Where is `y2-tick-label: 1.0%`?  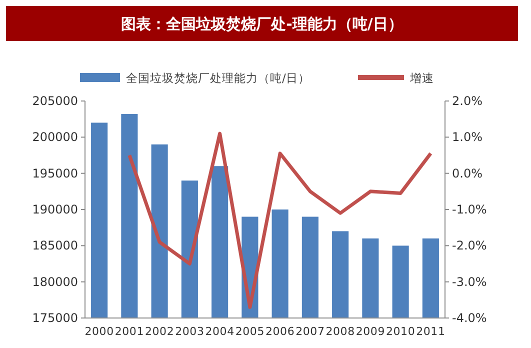
y2-tick-label: 1.0% is located at coordinates (467, 137).